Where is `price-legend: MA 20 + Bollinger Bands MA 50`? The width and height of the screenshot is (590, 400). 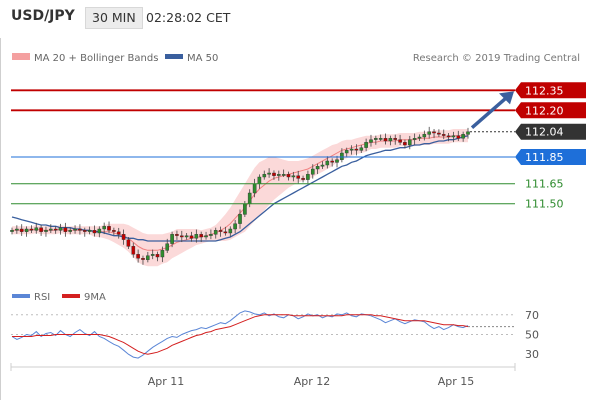
price-legend: MA 20 + Bollinger Bands MA 50 is located at coordinates (115, 58).